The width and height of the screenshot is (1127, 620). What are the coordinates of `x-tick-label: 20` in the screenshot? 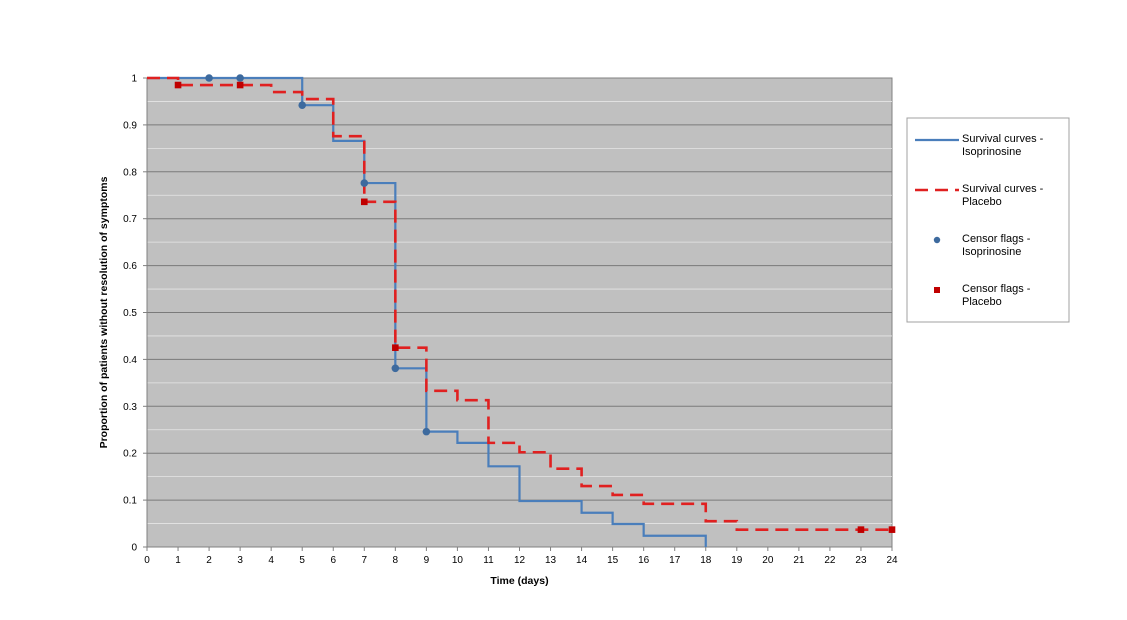 It's located at (768, 560).